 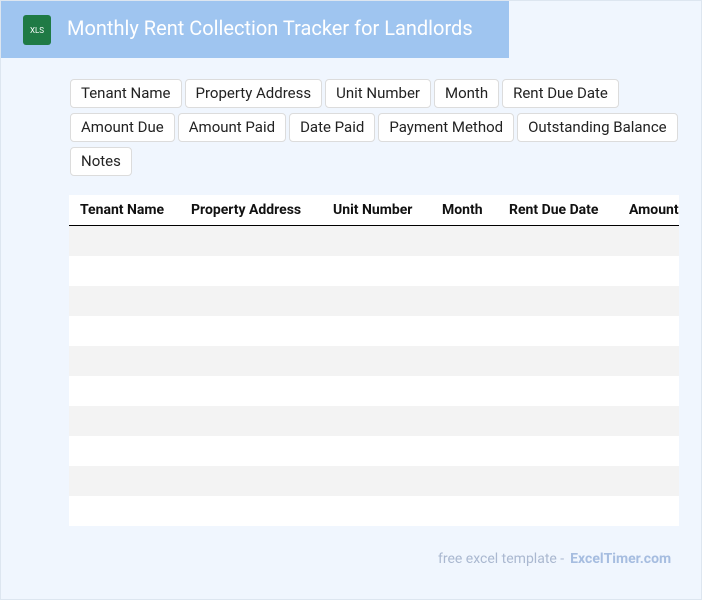 What do you see at coordinates (501, 559) in the screenshot?
I see `footer-text: free excel template -` at bounding box center [501, 559].